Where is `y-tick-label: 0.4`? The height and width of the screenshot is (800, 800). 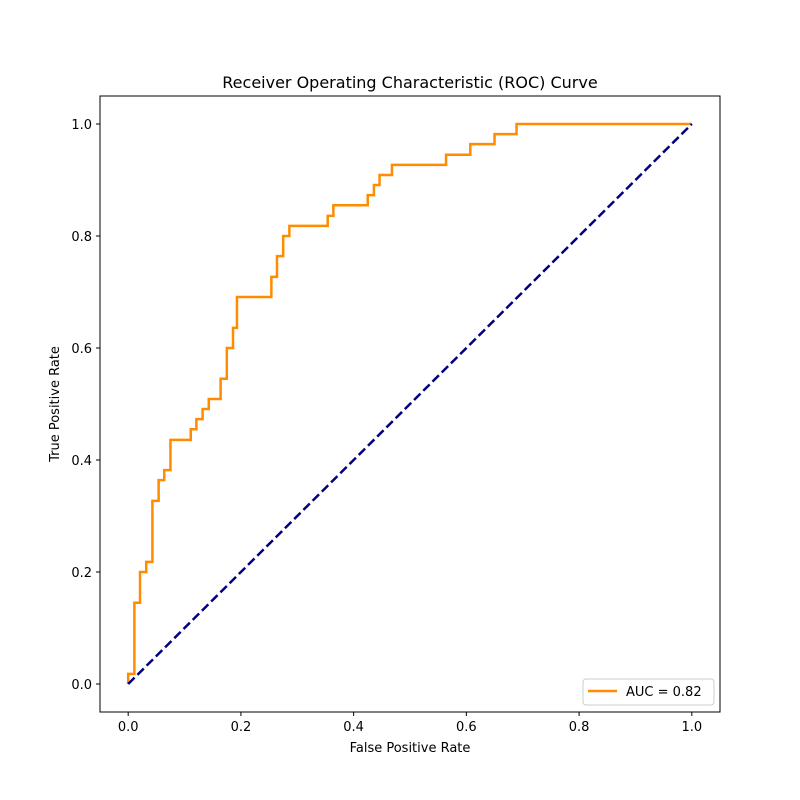 y-tick-label: 0.4 is located at coordinates (81, 461).